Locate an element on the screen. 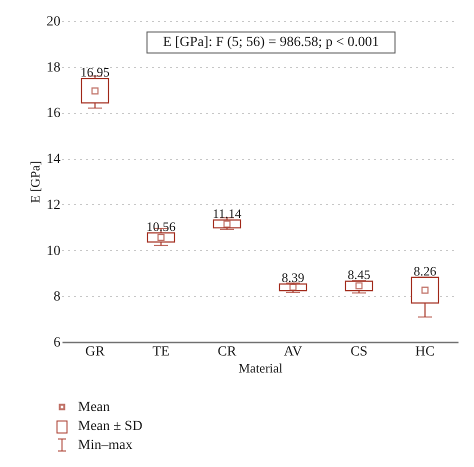 Image resolution: width=474 pixels, height=467 pixels. y-tick-label: 20 is located at coordinates (53, 22).